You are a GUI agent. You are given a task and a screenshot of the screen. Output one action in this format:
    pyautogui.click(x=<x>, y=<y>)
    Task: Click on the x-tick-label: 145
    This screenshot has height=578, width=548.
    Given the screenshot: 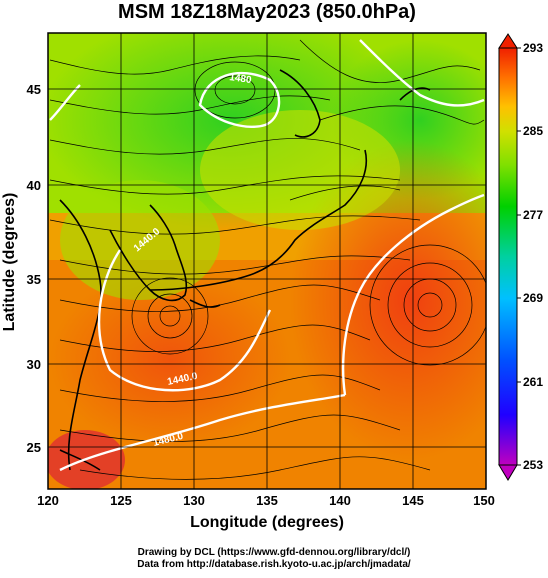 What is the action you would take?
    pyautogui.click(x=413, y=500)
    